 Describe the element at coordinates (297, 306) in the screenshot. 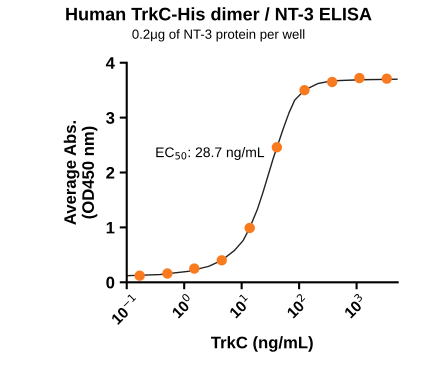

I see `x-tick-label: 10$^{2}$` at that location.